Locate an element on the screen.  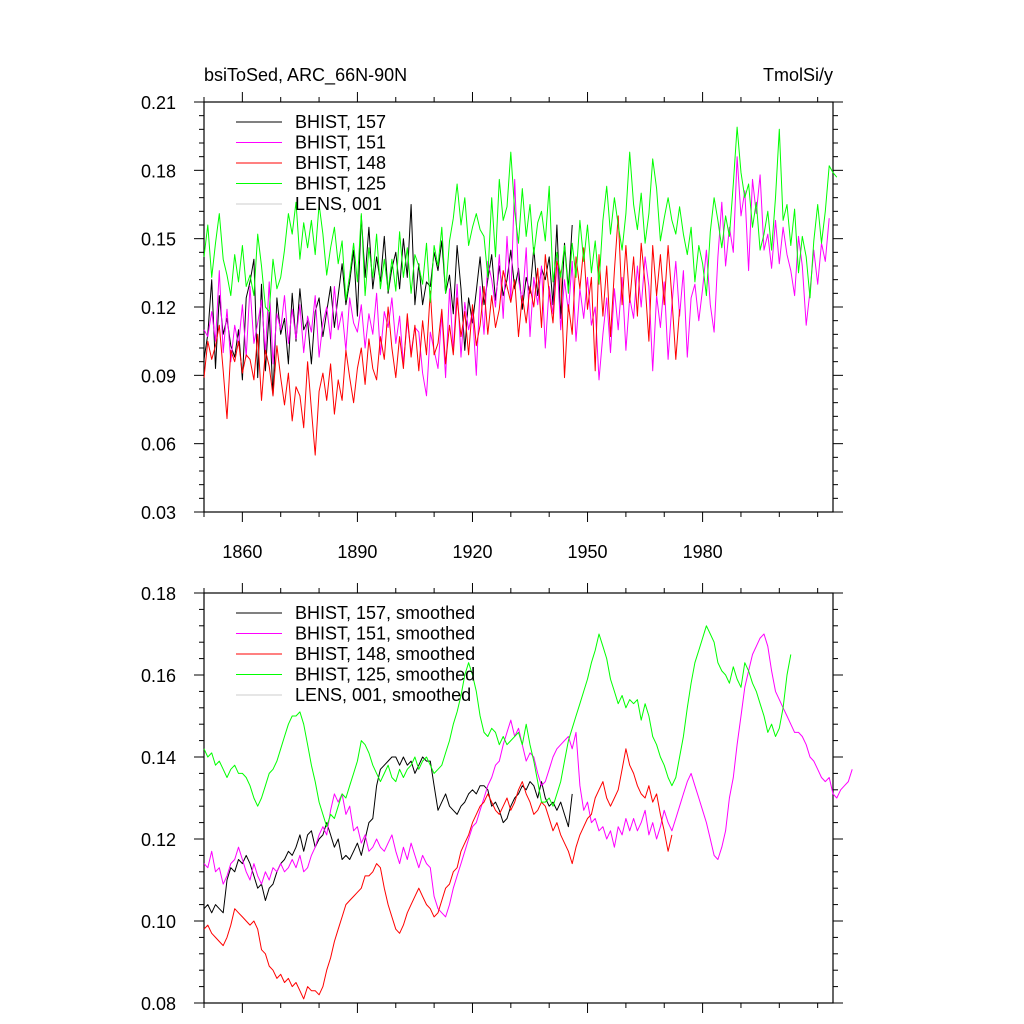
legend-label: BHIST, 125 is located at coordinates (340, 184).